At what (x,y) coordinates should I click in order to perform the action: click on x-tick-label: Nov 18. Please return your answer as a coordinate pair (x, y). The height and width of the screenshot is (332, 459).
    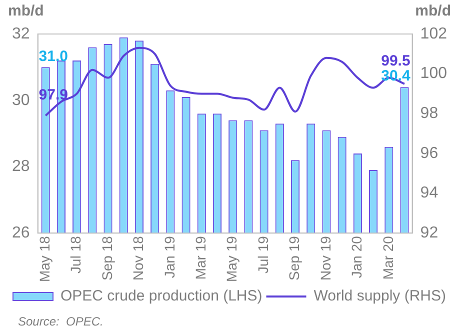
    Looking at the image, I should click on (138, 258).